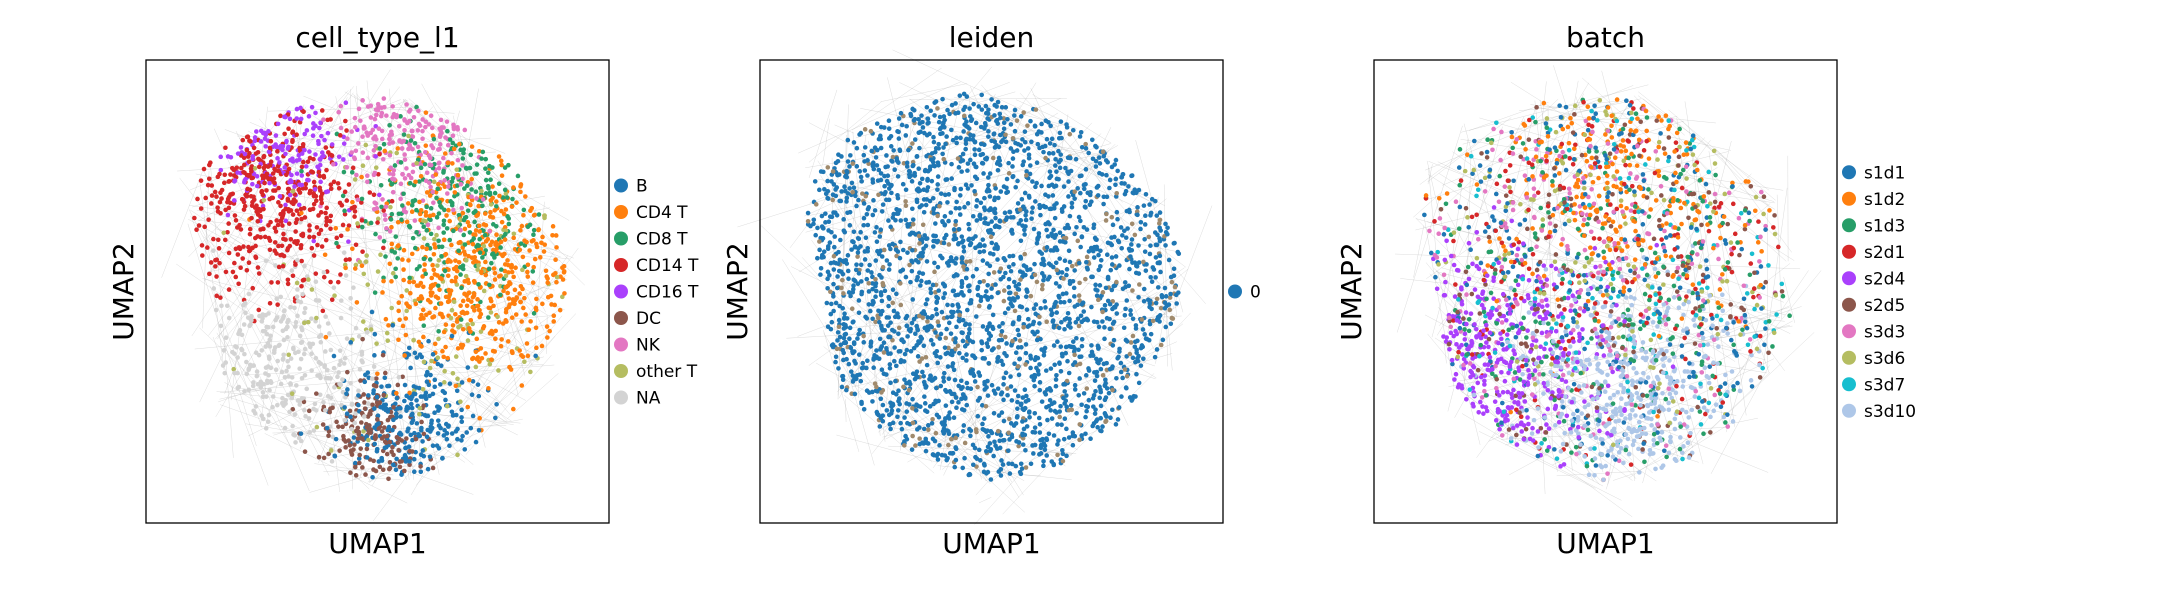 The width and height of the screenshot is (2173, 600). I want to click on point-DC, so click(433, 468).